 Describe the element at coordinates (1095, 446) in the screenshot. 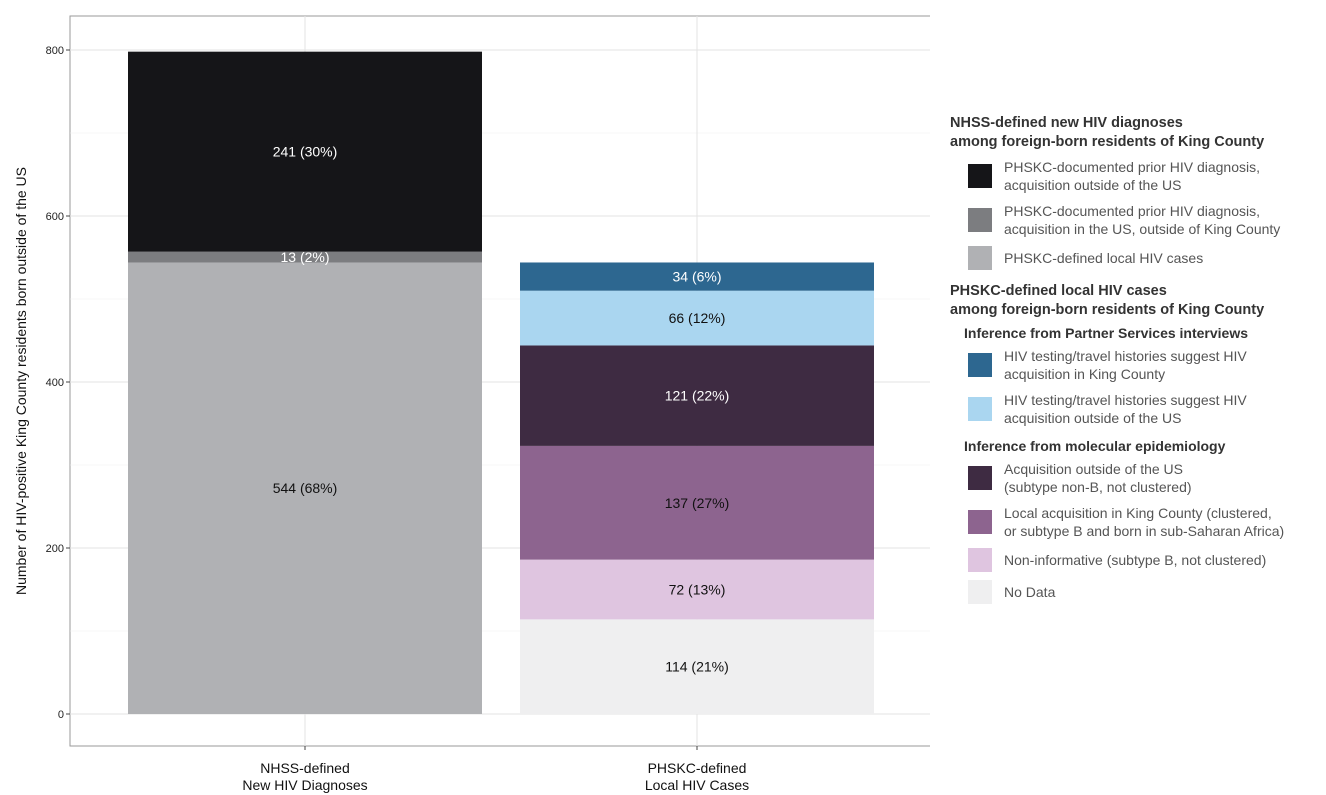

I see `legend-sub2-title: Inference from molecular epidemiology` at that location.